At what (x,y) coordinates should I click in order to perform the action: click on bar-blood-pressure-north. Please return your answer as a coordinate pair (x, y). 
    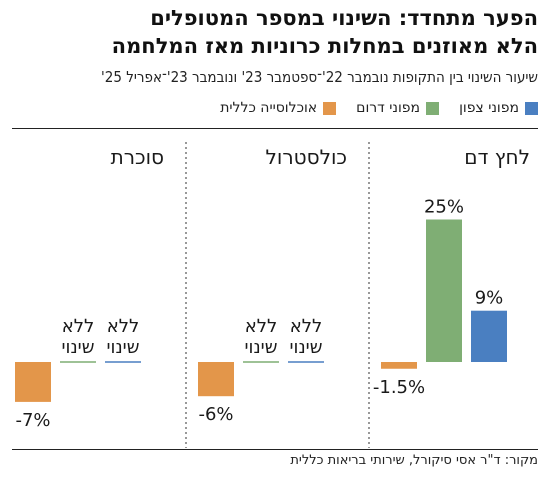
    Looking at the image, I should click on (489, 336).